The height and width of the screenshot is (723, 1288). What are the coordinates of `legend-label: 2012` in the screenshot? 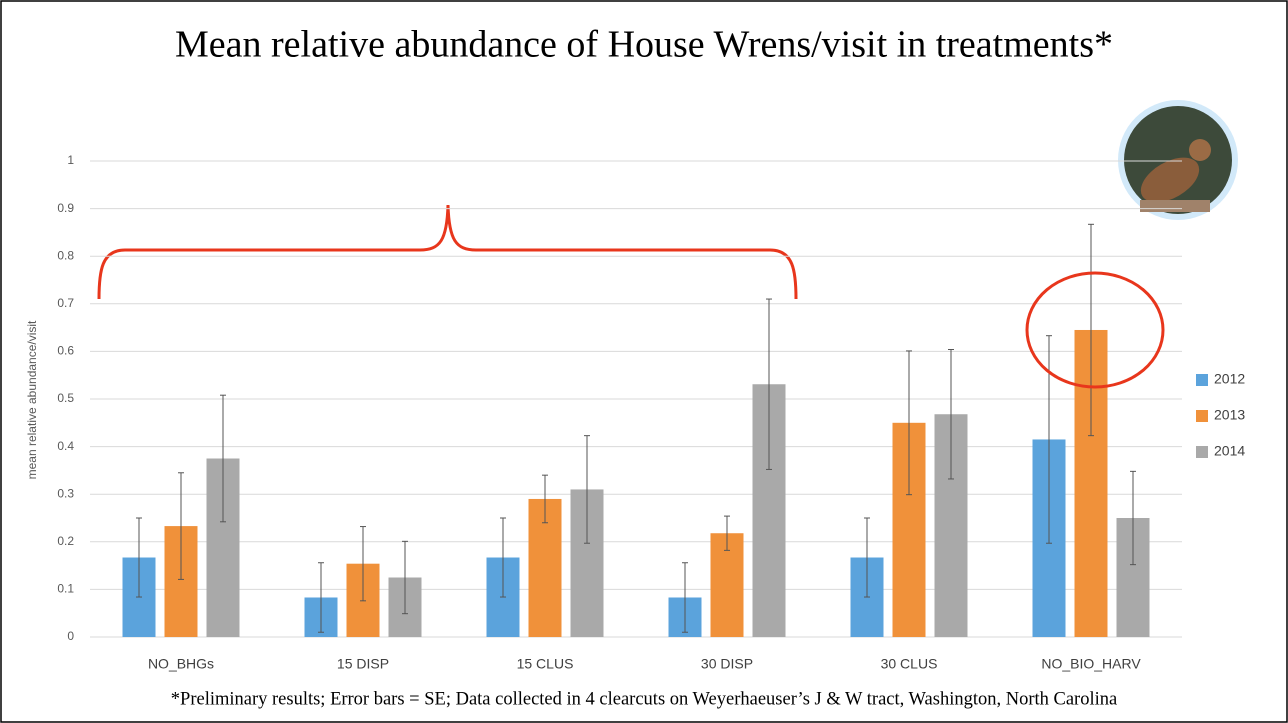 It's located at (1229, 379).